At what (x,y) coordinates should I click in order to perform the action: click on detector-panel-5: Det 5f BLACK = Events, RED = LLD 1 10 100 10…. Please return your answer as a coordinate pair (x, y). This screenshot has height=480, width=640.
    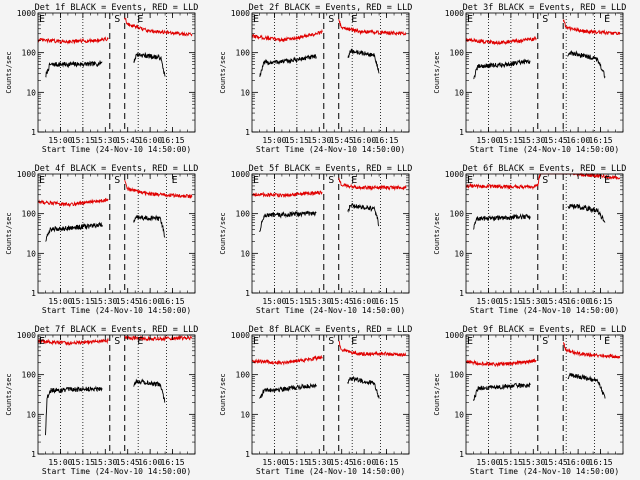
    Looking at the image, I should click on (315, 239).